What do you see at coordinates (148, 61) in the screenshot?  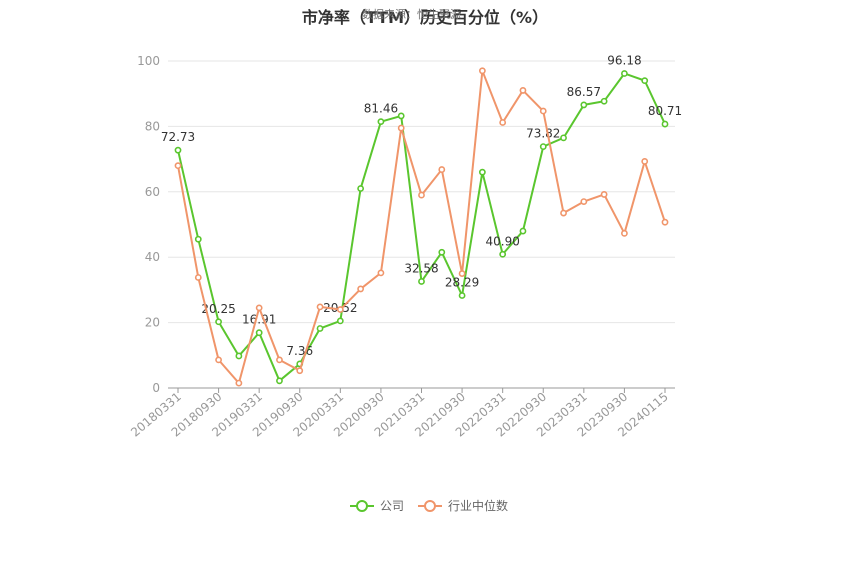 I see `y-tick-label: 100` at bounding box center [148, 61].